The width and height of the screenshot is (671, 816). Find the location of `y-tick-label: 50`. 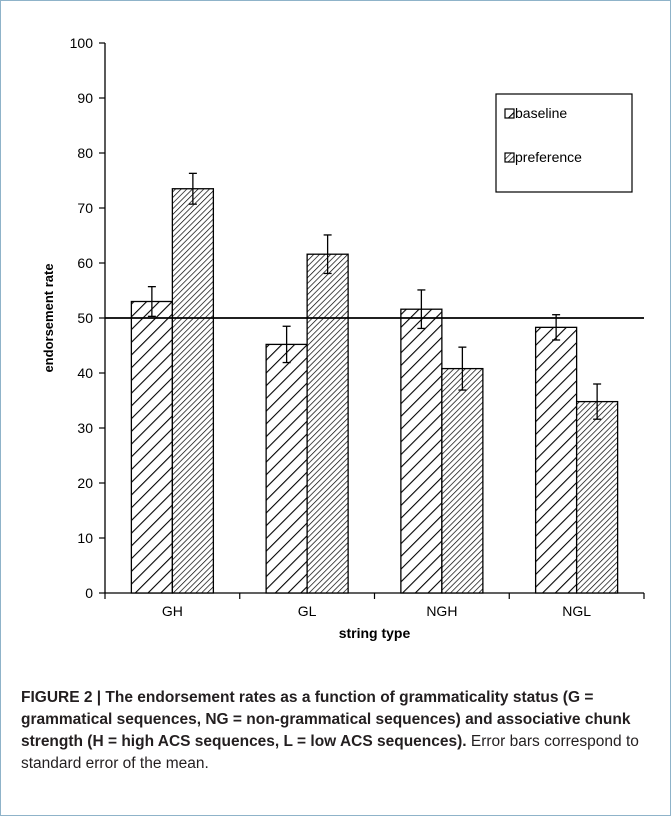

y-tick-label: 50 is located at coordinates (85, 318).